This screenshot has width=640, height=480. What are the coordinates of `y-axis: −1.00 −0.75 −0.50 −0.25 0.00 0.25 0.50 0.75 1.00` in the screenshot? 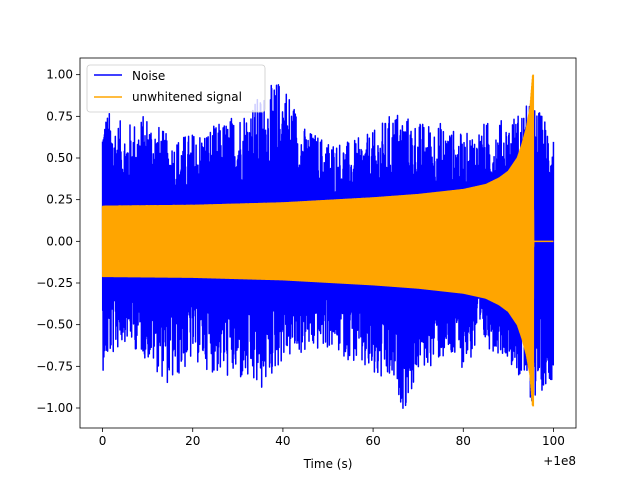 It's located at (58, 241).